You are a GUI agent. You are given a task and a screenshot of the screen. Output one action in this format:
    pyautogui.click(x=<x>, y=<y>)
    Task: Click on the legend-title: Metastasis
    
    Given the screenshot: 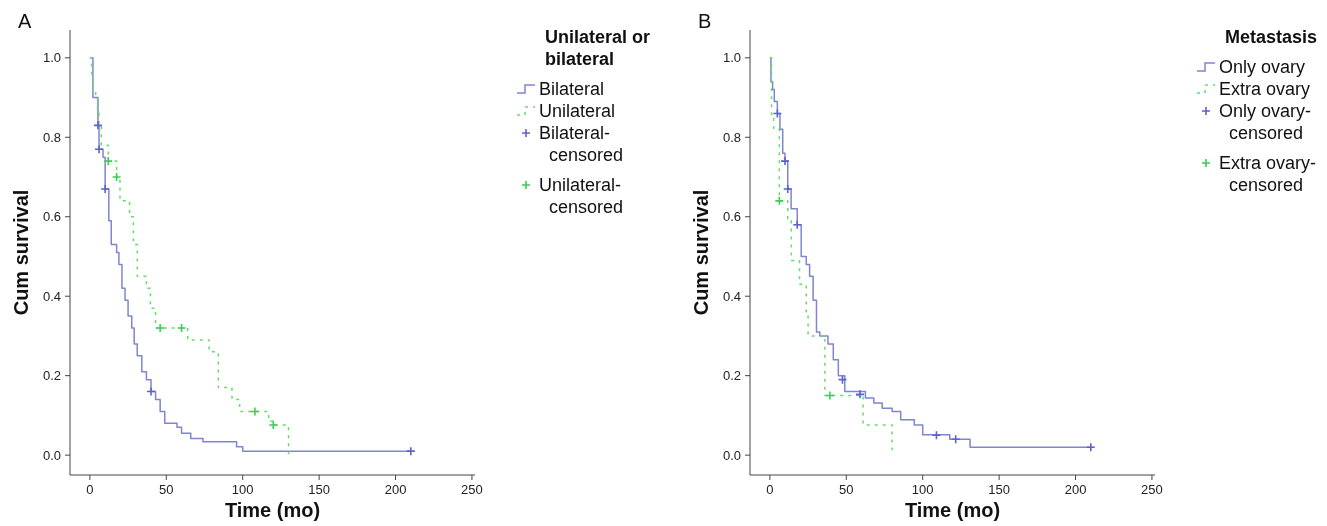 What is the action you would take?
    pyautogui.click(x=1271, y=37)
    